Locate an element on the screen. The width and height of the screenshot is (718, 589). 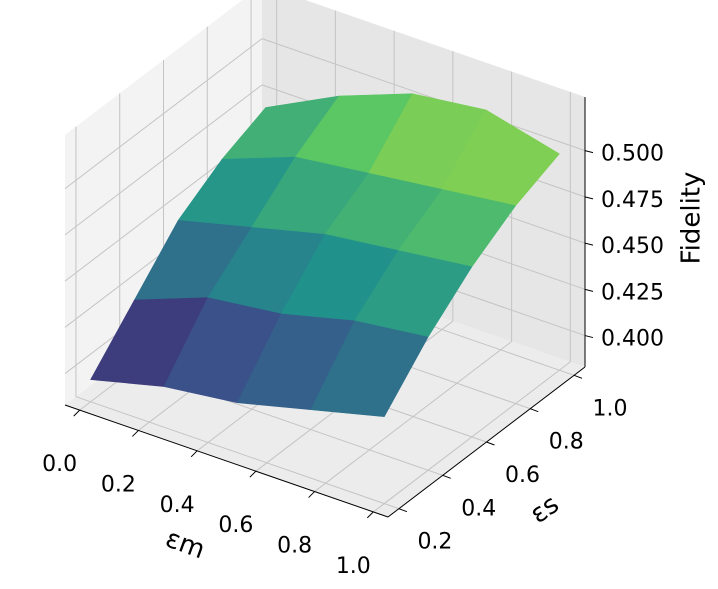
y-tick-label: 0.8 is located at coordinates (566, 442).